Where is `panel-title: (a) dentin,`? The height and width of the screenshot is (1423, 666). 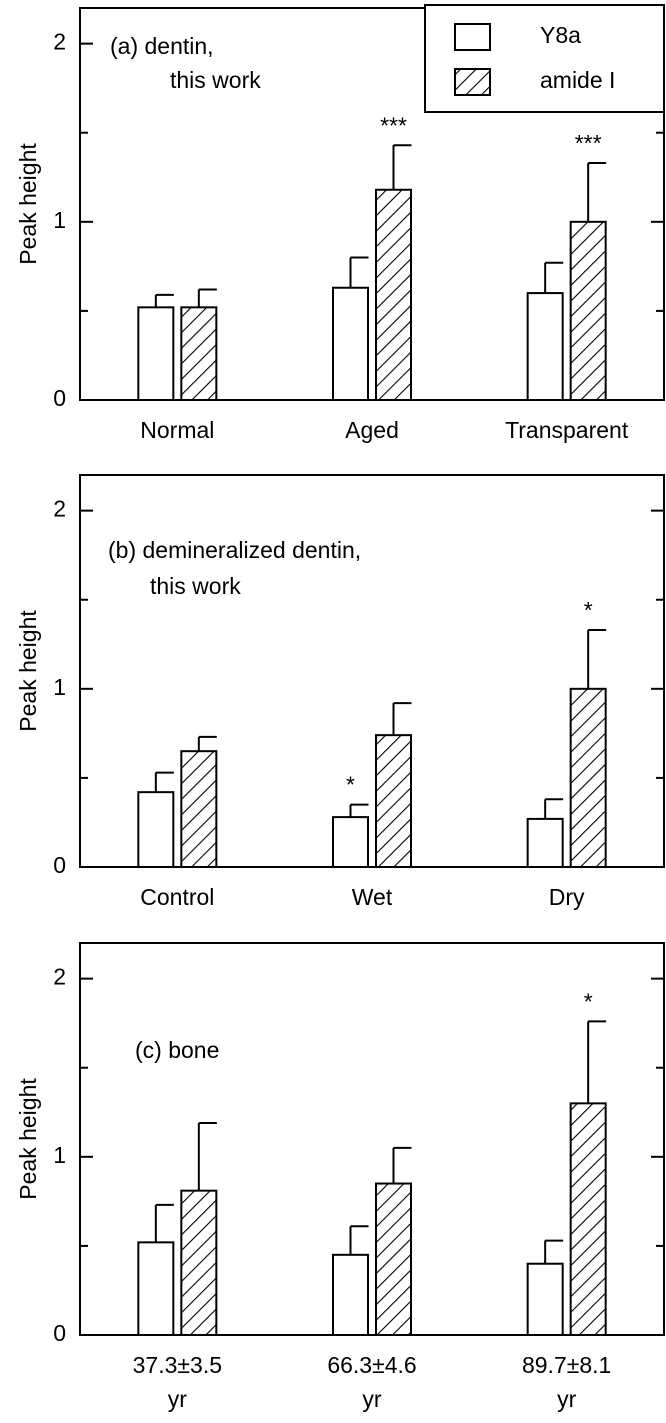 panel-title: (a) dentin, is located at coordinates (162, 46).